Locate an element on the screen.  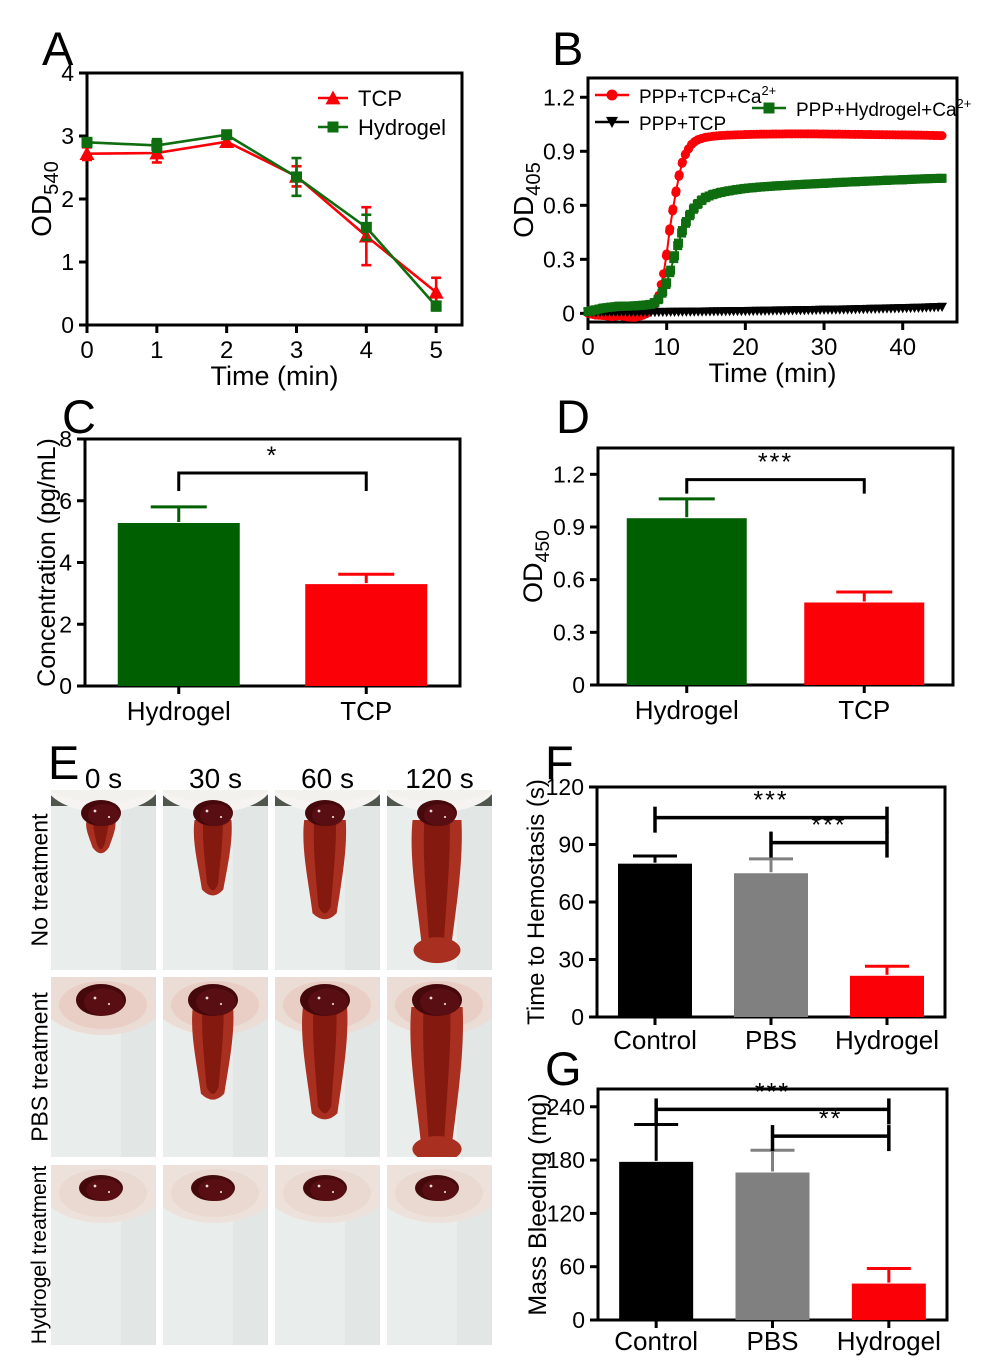
panel-d: D 0 0.3 0.6 0.9 1.2 OD450 Hydrogel TCP *** is located at coordinates (741, 563).